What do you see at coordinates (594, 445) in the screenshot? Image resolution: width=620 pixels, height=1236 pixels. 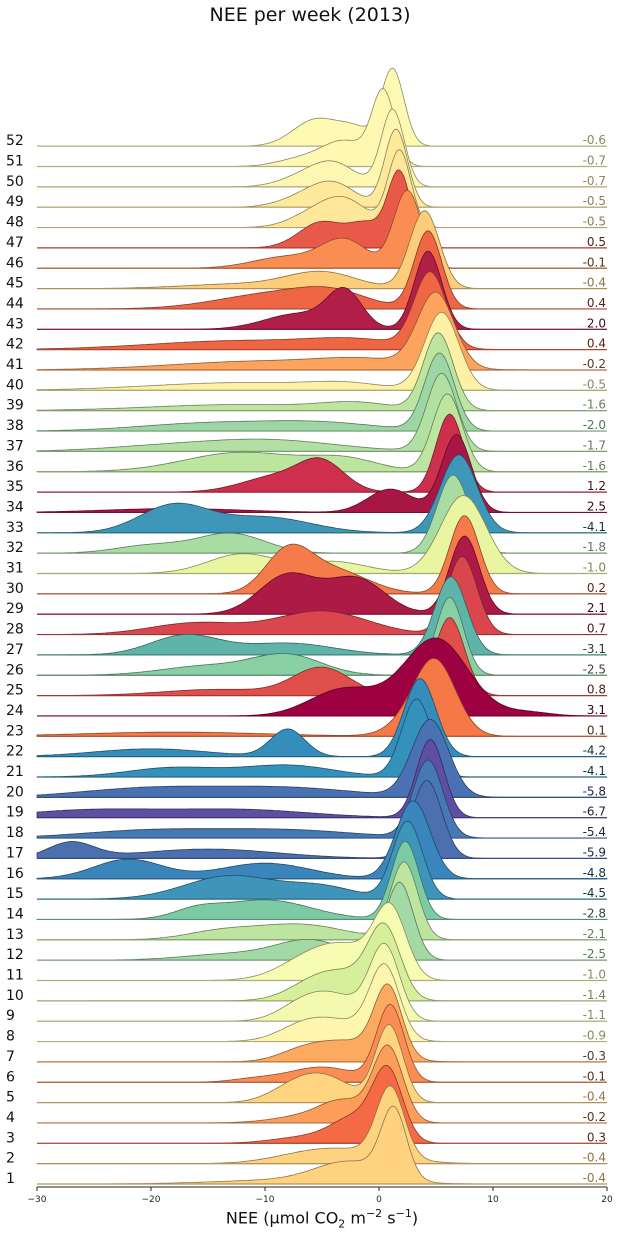 I see `week-mean-label: -1.7` at bounding box center [594, 445].